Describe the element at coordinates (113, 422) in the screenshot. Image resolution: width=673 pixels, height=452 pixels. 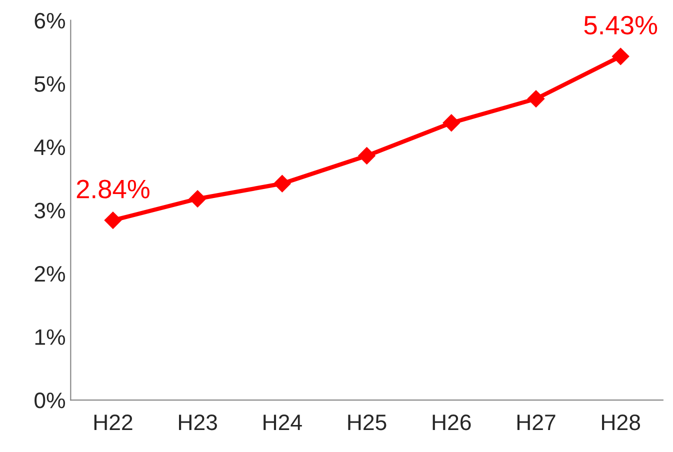
I see `x-tick-label: H22` at that location.